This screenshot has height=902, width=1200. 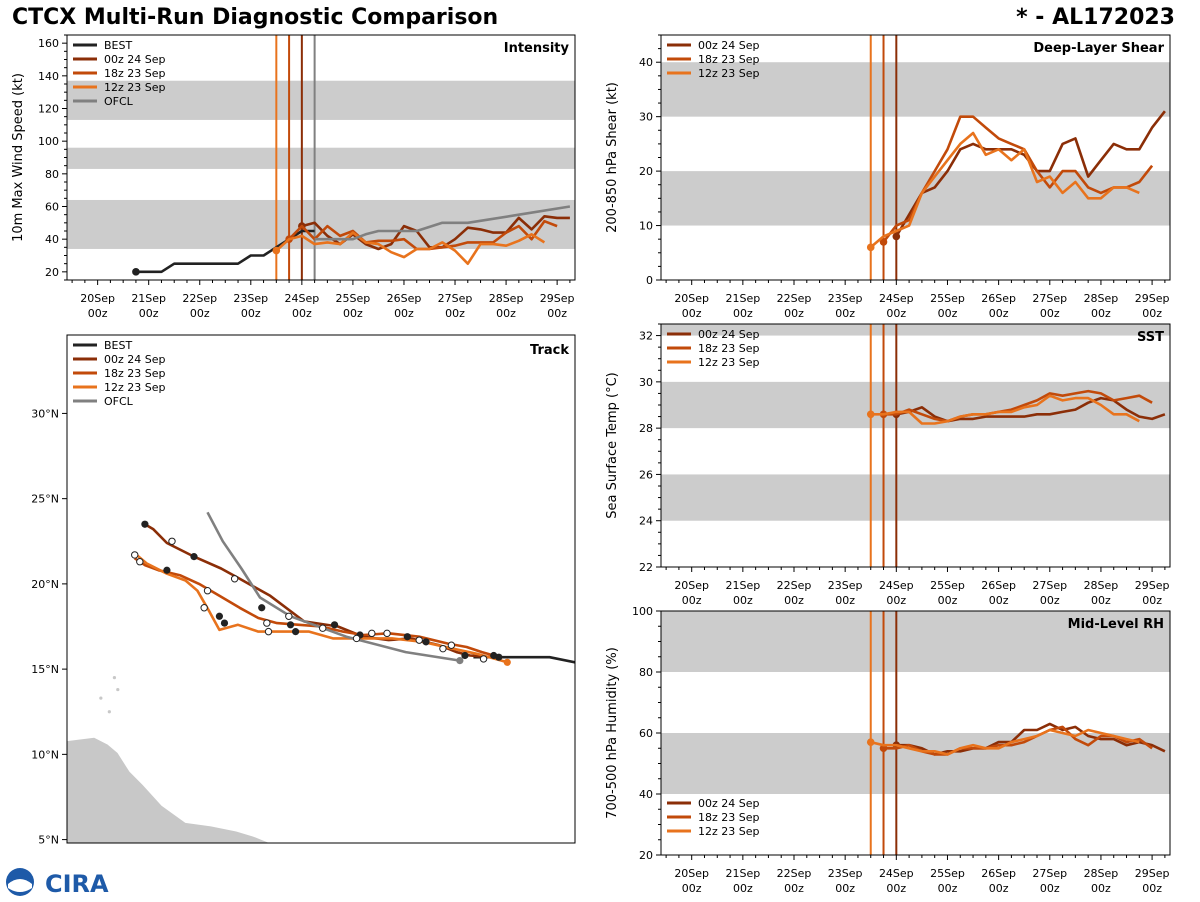 What do you see at coordinates (549, 350) in the screenshot?
I see `track-title: Track` at bounding box center [549, 350].